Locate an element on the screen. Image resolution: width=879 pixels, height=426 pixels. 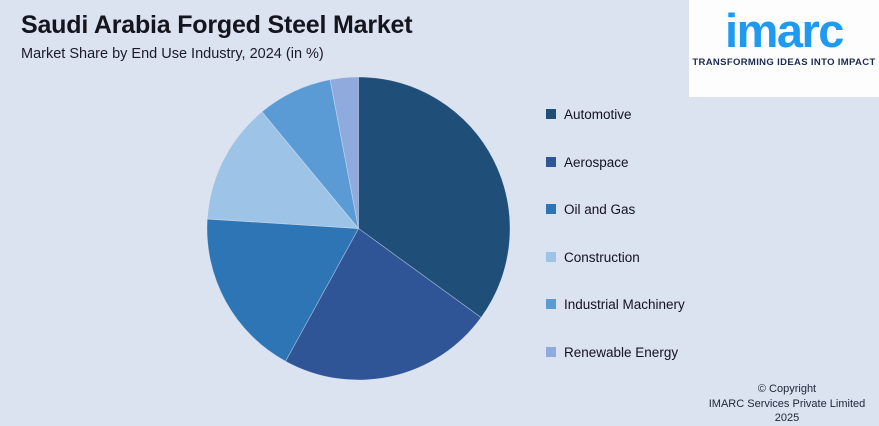
imarc-logo-wordmark: imarc is located at coordinates (784, 30).